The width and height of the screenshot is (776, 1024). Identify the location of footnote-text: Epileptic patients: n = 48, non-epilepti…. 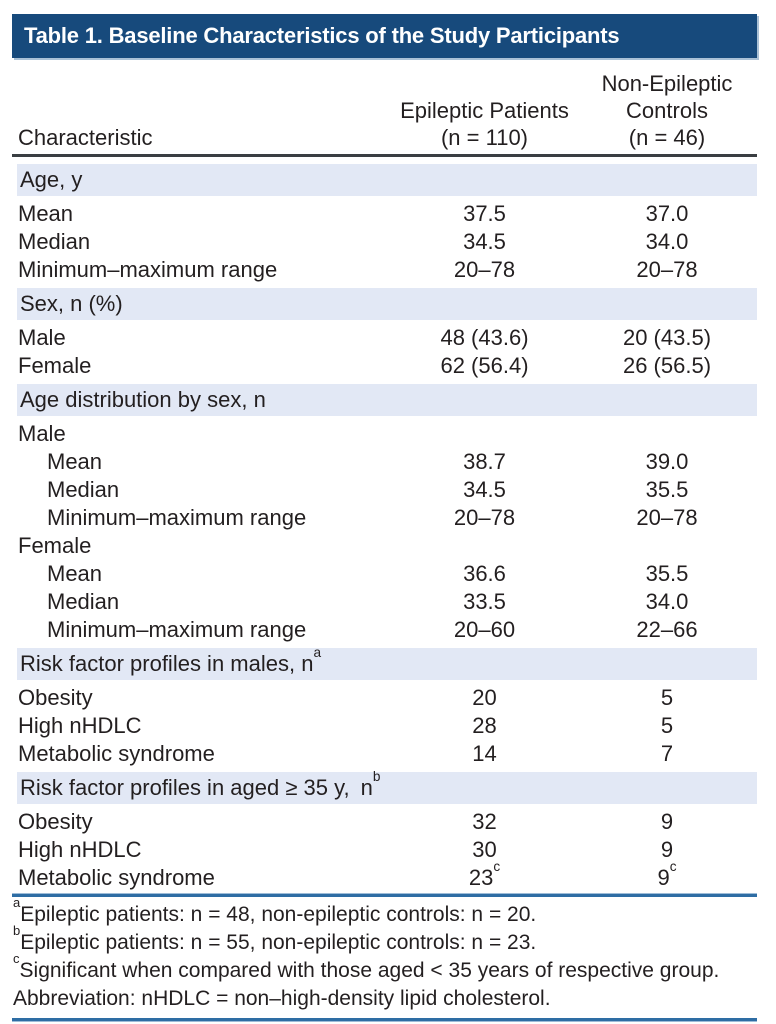
(278, 914).